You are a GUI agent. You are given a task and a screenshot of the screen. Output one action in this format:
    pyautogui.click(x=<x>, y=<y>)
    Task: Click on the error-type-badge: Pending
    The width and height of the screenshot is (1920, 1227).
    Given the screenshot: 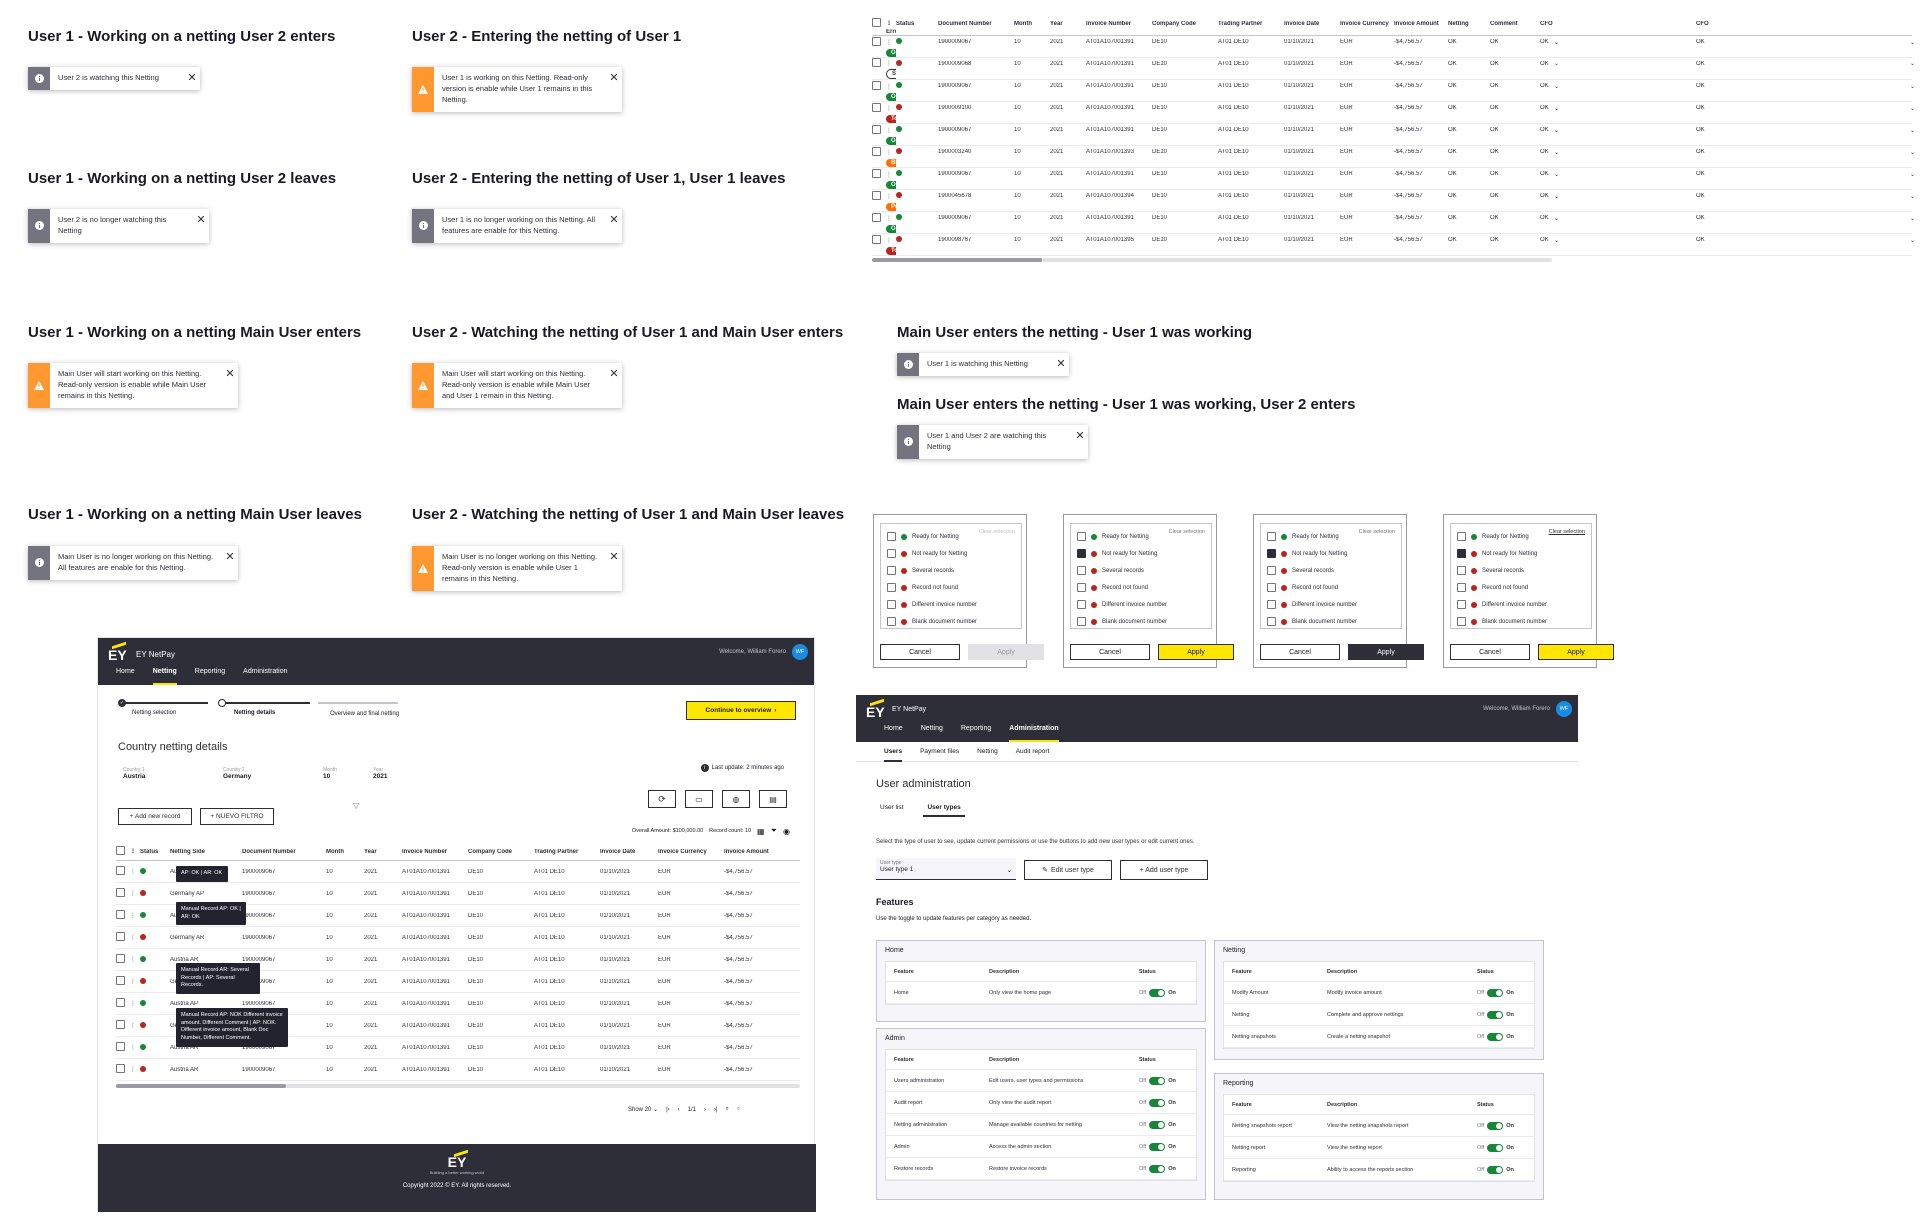 What is the action you would take?
    pyautogui.click(x=891, y=206)
    